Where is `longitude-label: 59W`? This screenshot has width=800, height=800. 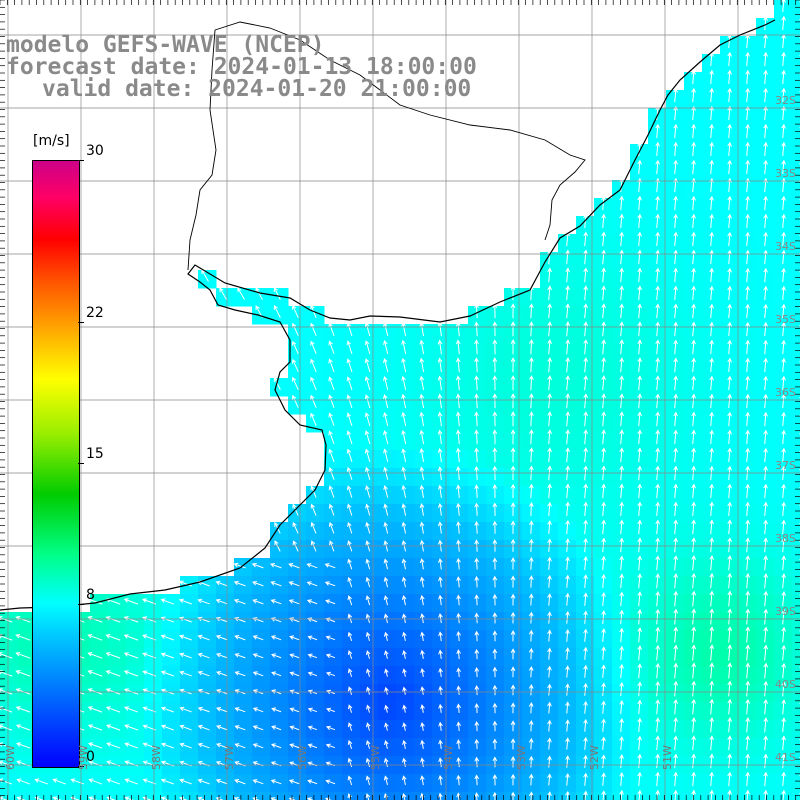 longitude-label: 59W is located at coordinates (83, 757).